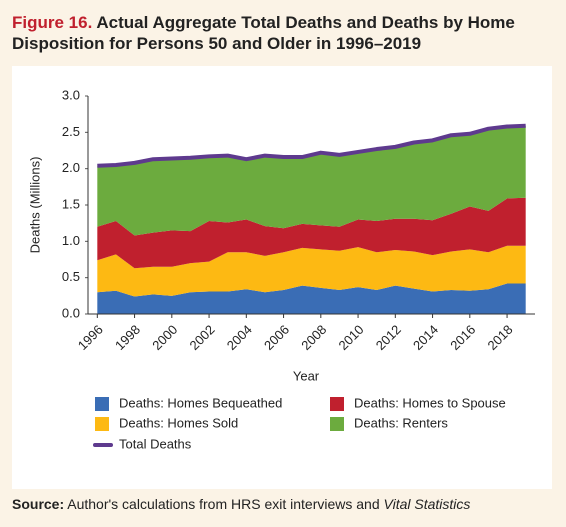 The width and height of the screenshot is (566, 527). I want to click on x-tick-label: 2004, so click(239, 337).